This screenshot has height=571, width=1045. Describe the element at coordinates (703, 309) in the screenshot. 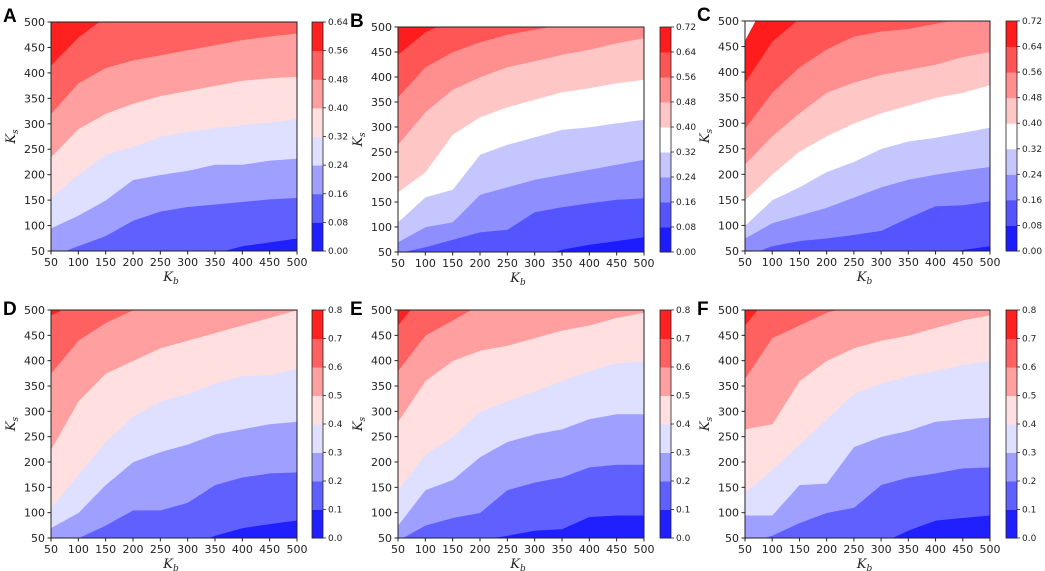

I see `panel-letter: F` at that location.